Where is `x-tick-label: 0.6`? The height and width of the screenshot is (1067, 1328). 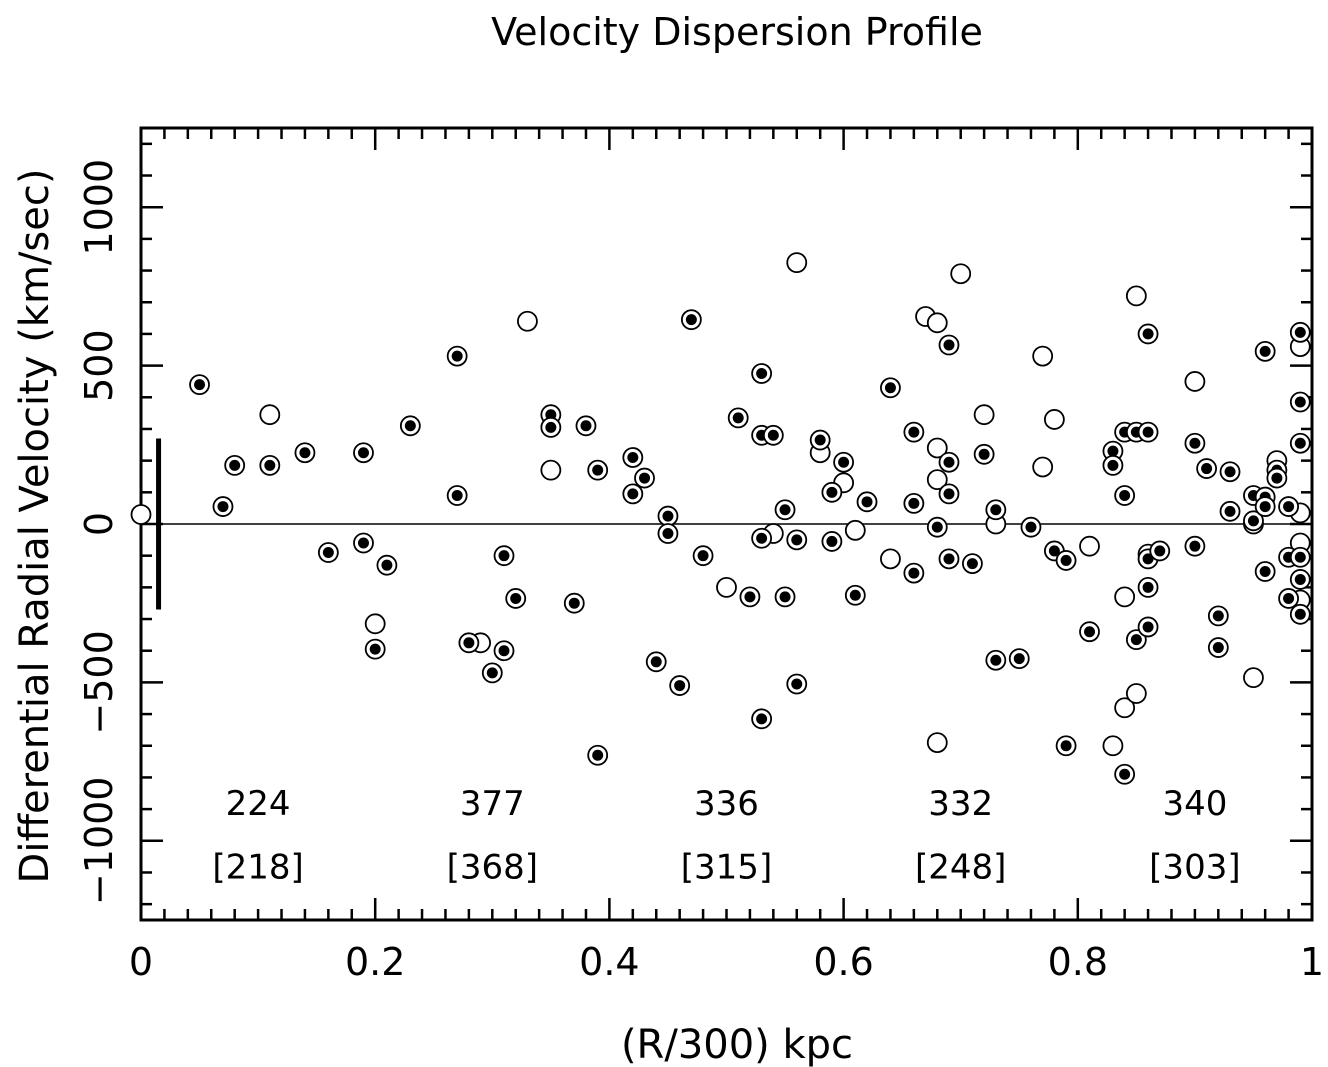
x-tick-label: 0.6 is located at coordinates (843, 962).